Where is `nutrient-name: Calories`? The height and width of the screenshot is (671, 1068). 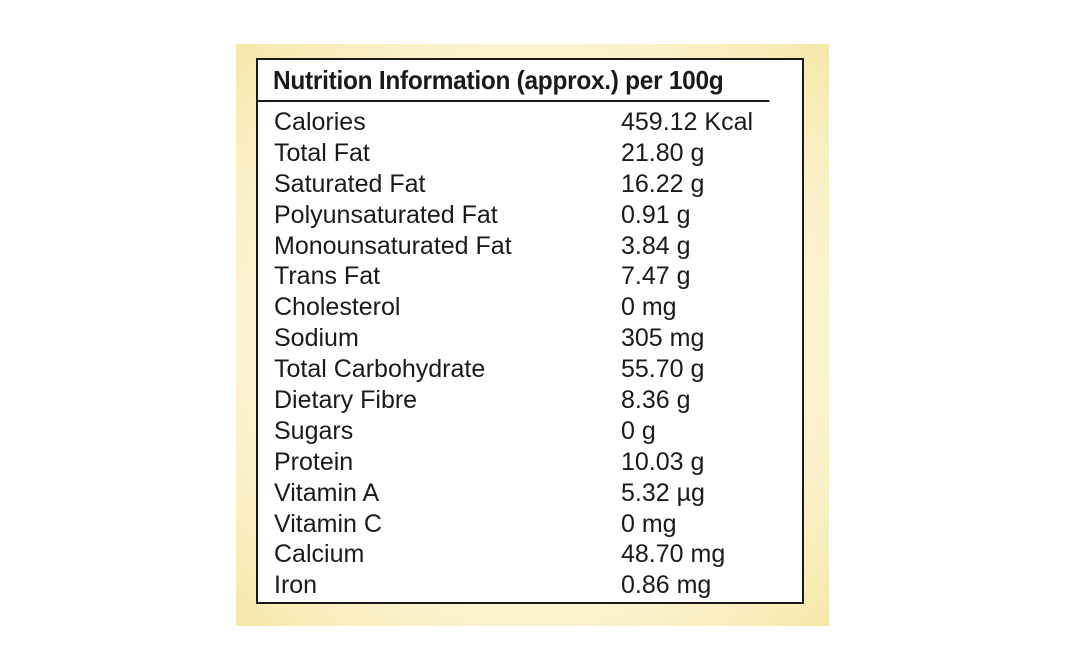
nutrient-name: Calories is located at coordinates (320, 122).